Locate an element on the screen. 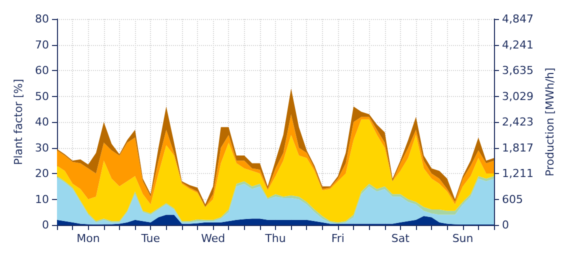  y2-tick-label: 3,029 is located at coordinates (518, 96).